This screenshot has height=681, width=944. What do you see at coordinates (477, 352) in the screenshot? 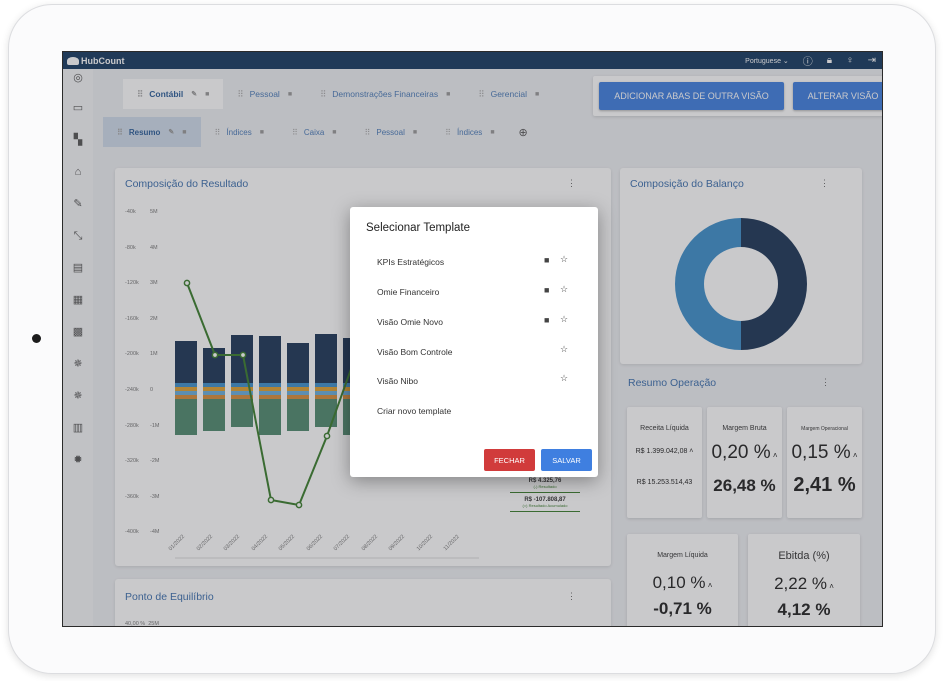
I see `template-item: Visão Bom Controle` at bounding box center [477, 352].